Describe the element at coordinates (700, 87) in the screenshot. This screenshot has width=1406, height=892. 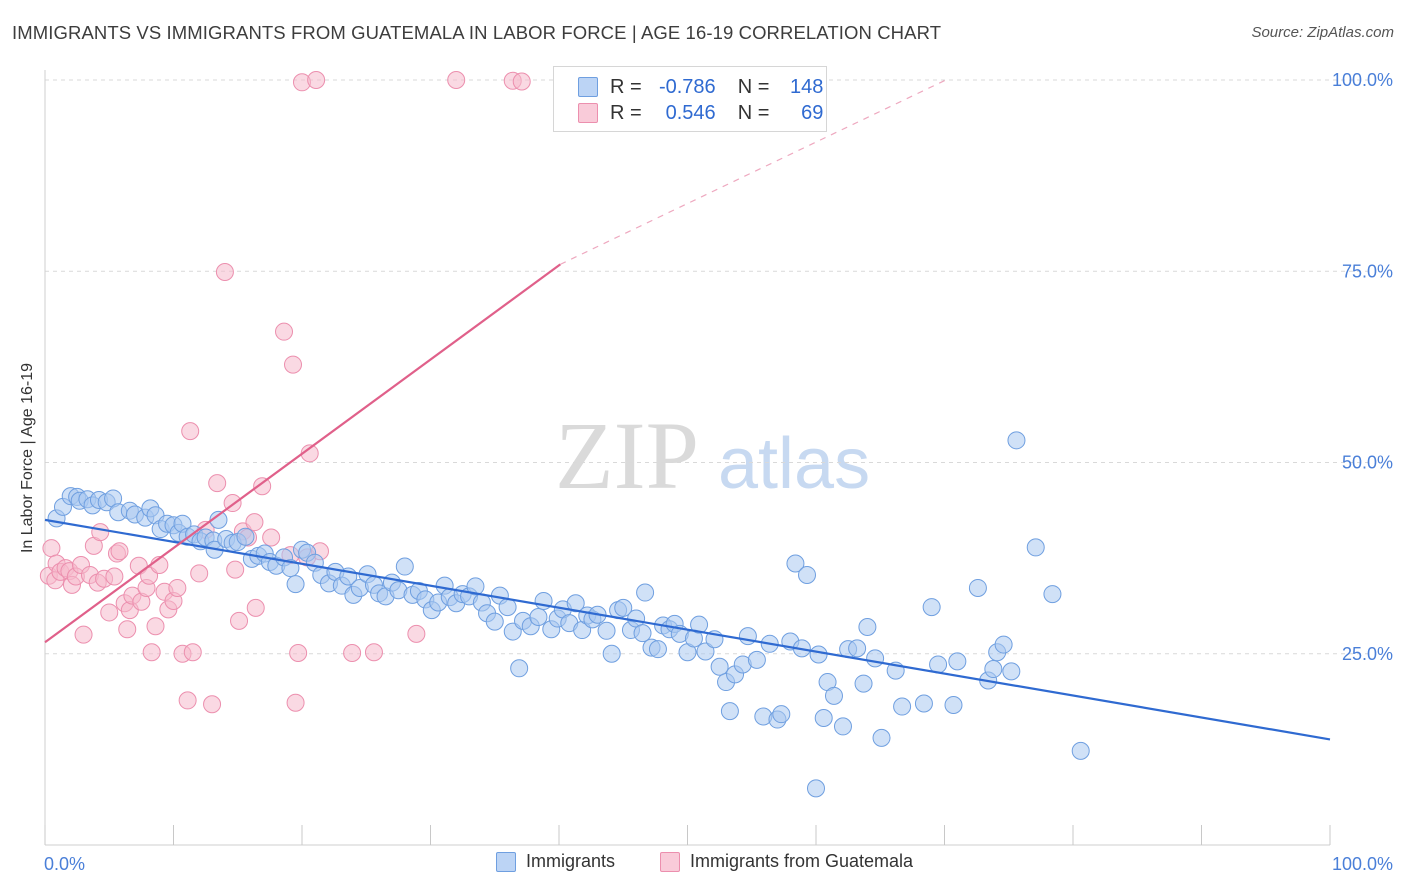
I see `legend-row-immigrants: R = -0.786 N = 148` at that location.